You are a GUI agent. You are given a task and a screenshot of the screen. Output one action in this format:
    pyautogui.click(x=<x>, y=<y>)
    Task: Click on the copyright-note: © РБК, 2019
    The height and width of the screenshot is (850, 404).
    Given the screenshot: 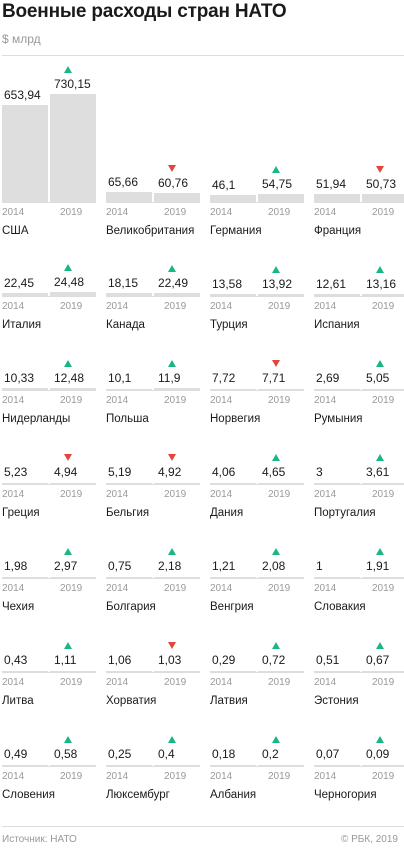 What is the action you would take?
    pyautogui.click(x=369, y=839)
    